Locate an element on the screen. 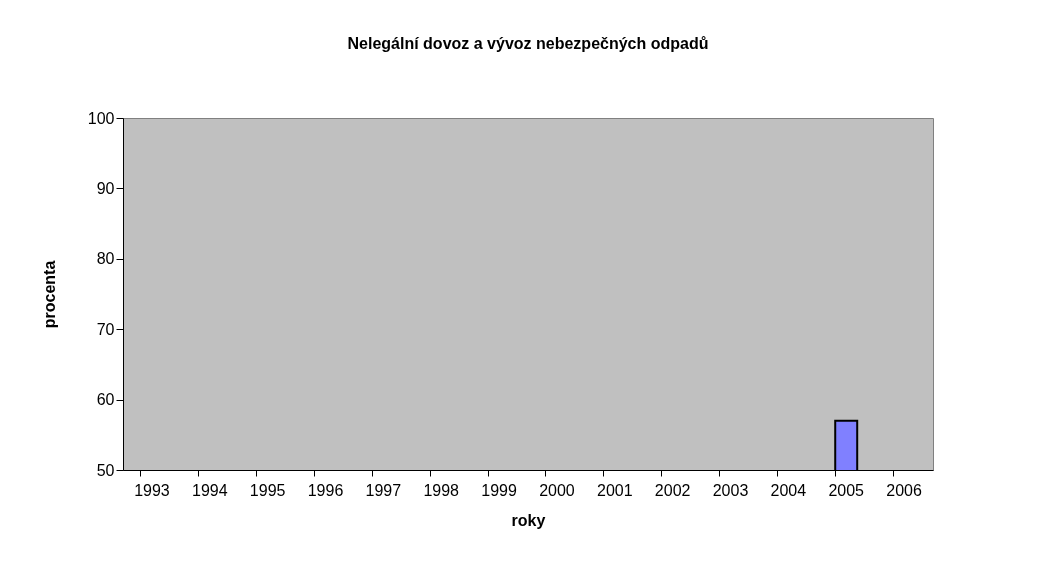 This screenshot has width=1043, height=588. x-tick-label: 1997 is located at coordinates (383, 490).